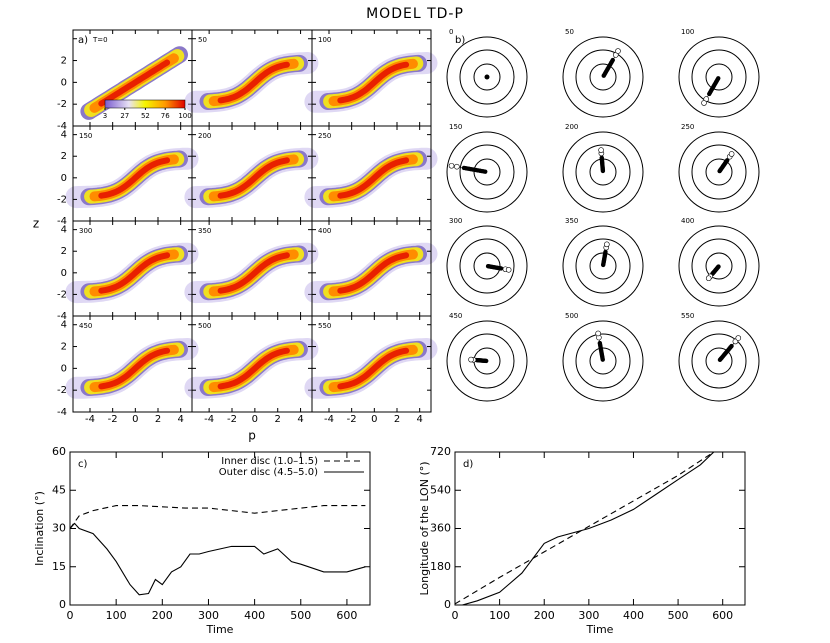  I want to click on legend-label: Inner disc (1.0–1.5), so click(269, 461).